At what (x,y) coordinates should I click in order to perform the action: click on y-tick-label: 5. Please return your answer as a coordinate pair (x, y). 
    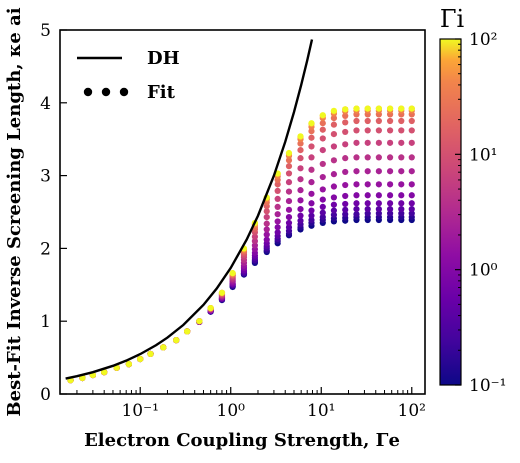
    Looking at the image, I should click on (45, 31).